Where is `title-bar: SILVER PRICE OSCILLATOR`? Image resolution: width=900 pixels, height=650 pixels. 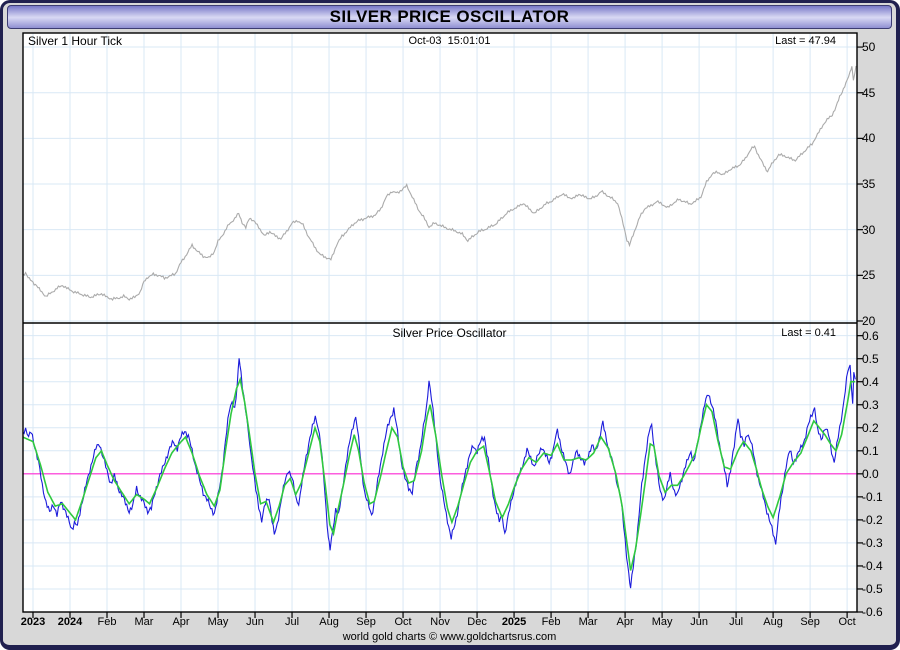 title-bar: SILVER PRICE OSCILLATOR is located at coordinates (449, 17).